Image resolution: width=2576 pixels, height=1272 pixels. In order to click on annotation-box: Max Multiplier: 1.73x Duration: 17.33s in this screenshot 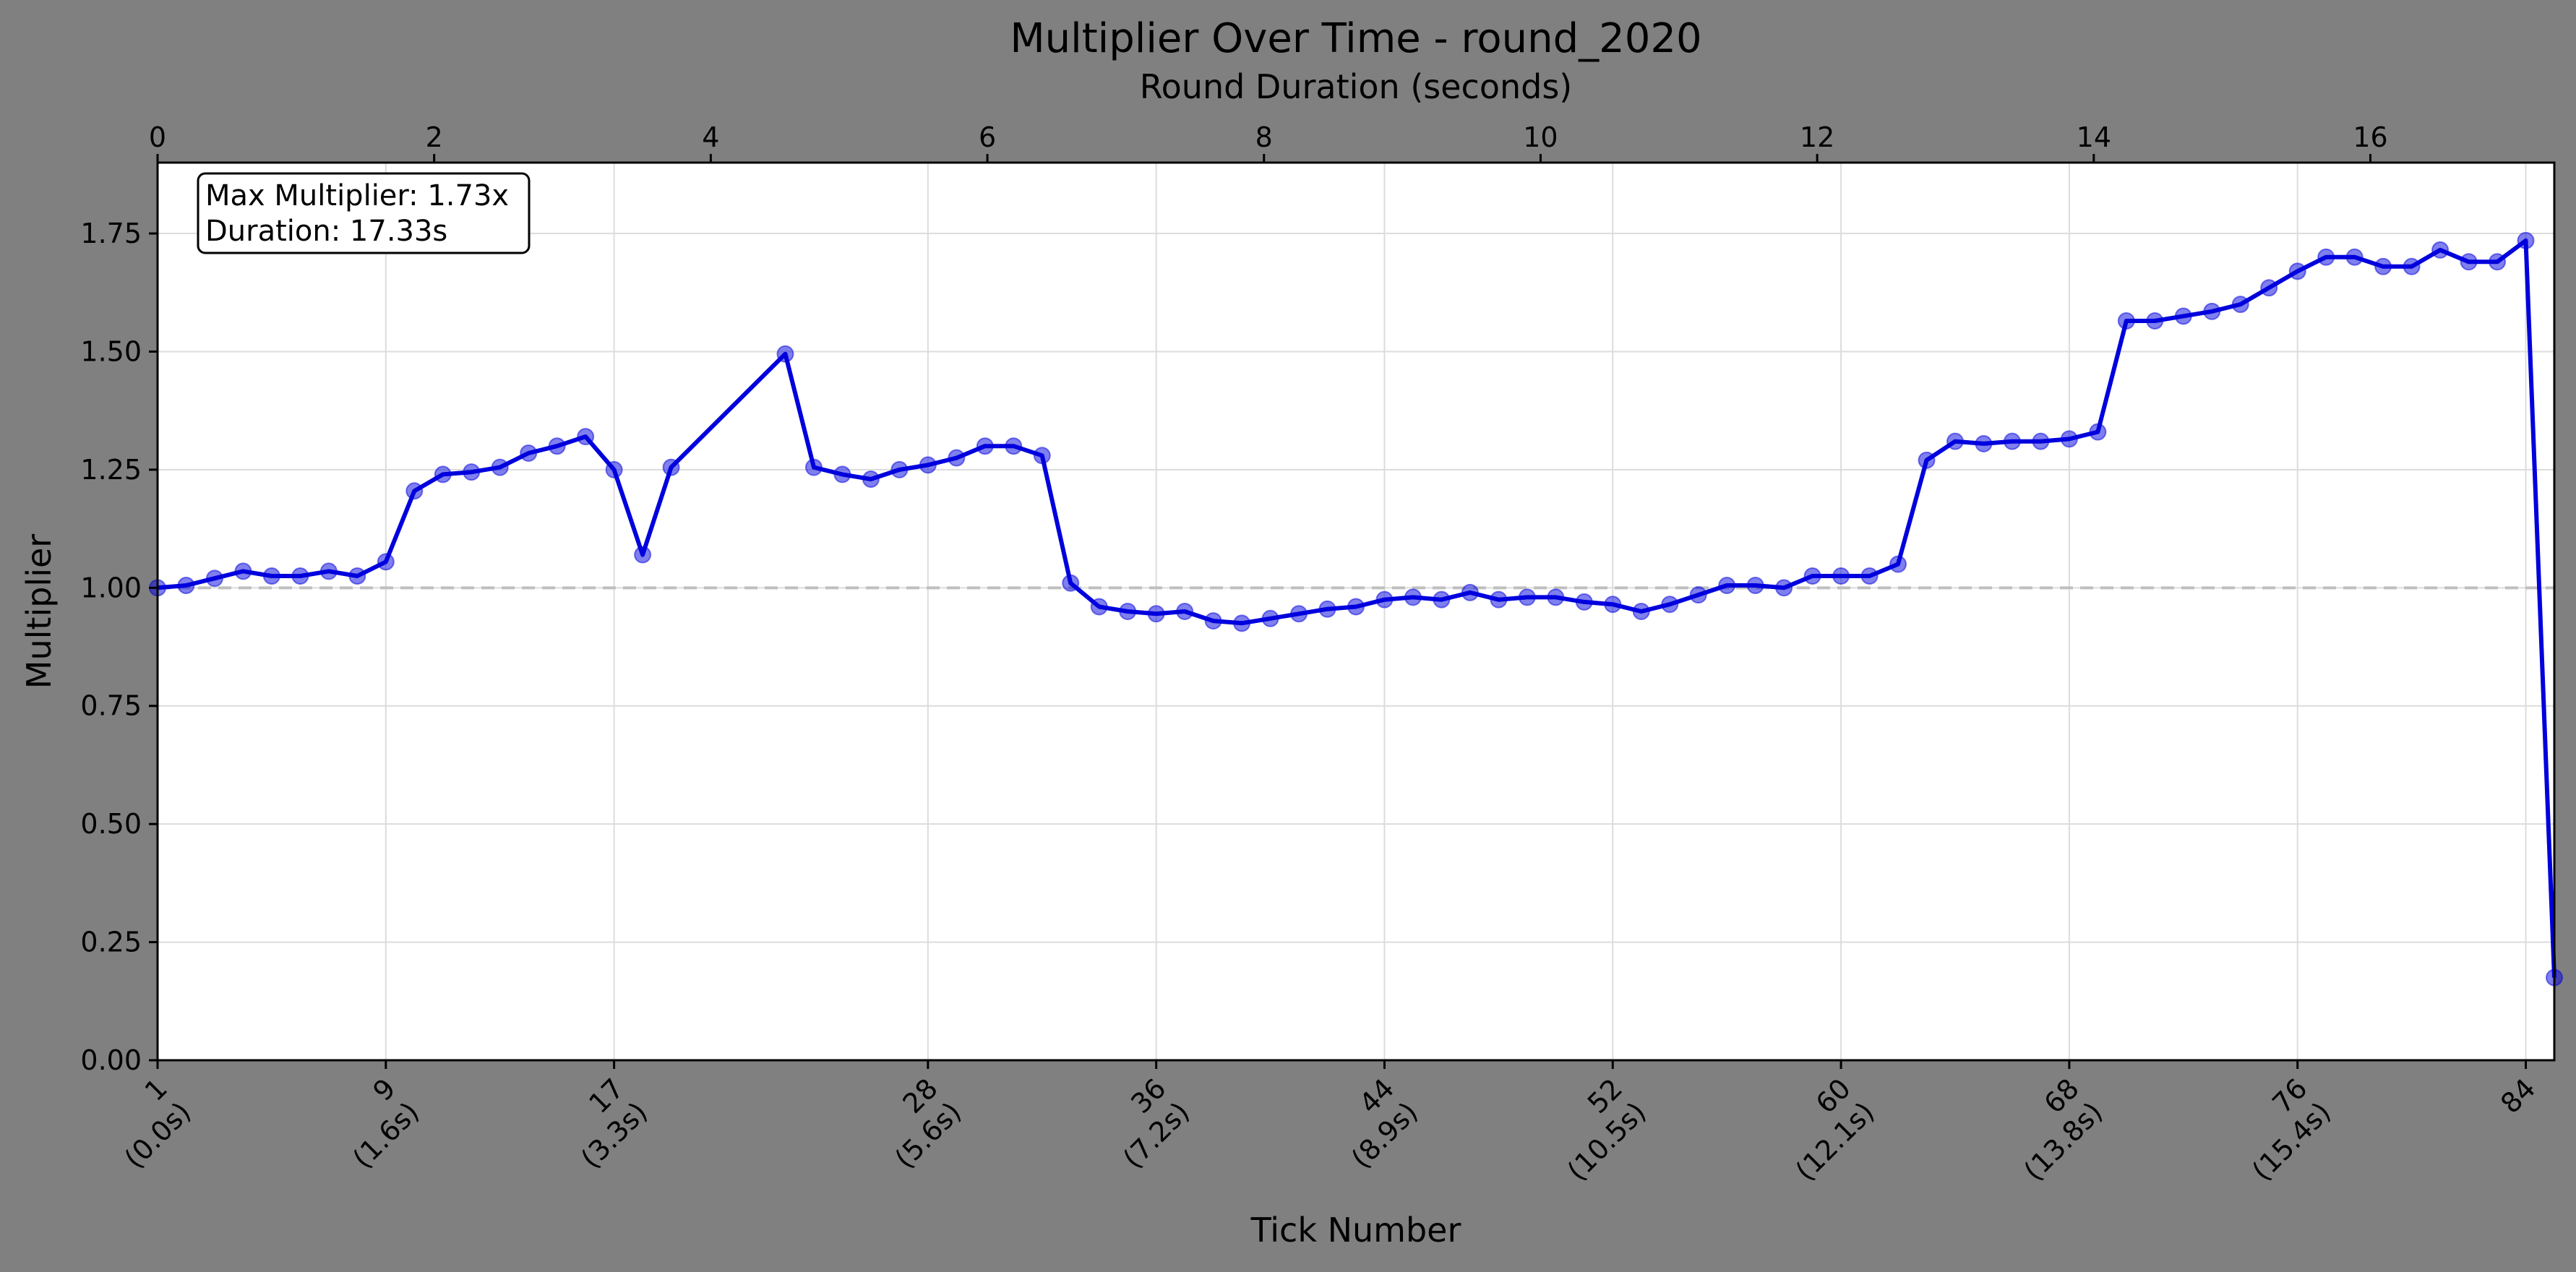, I will do `click(364, 213)`.